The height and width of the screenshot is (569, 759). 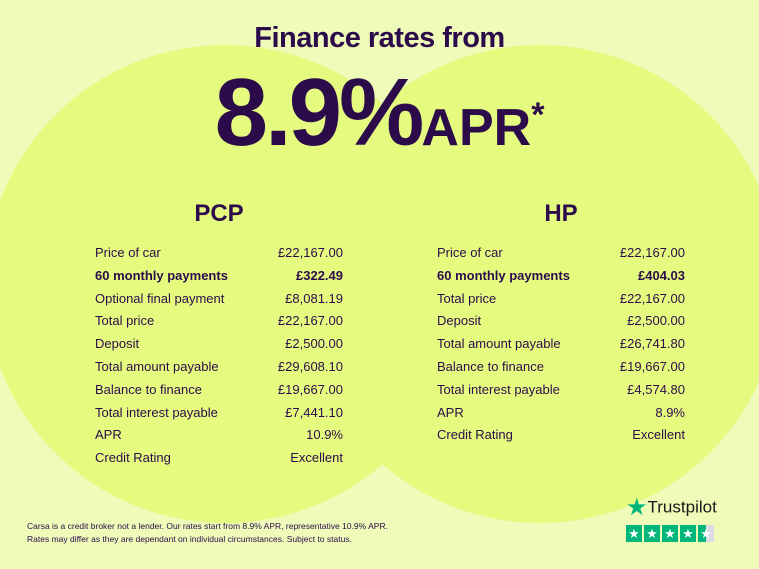 What do you see at coordinates (219, 435) in the screenshot?
I see `table-row: APR 10.9%` at bounding box center [219, 435].